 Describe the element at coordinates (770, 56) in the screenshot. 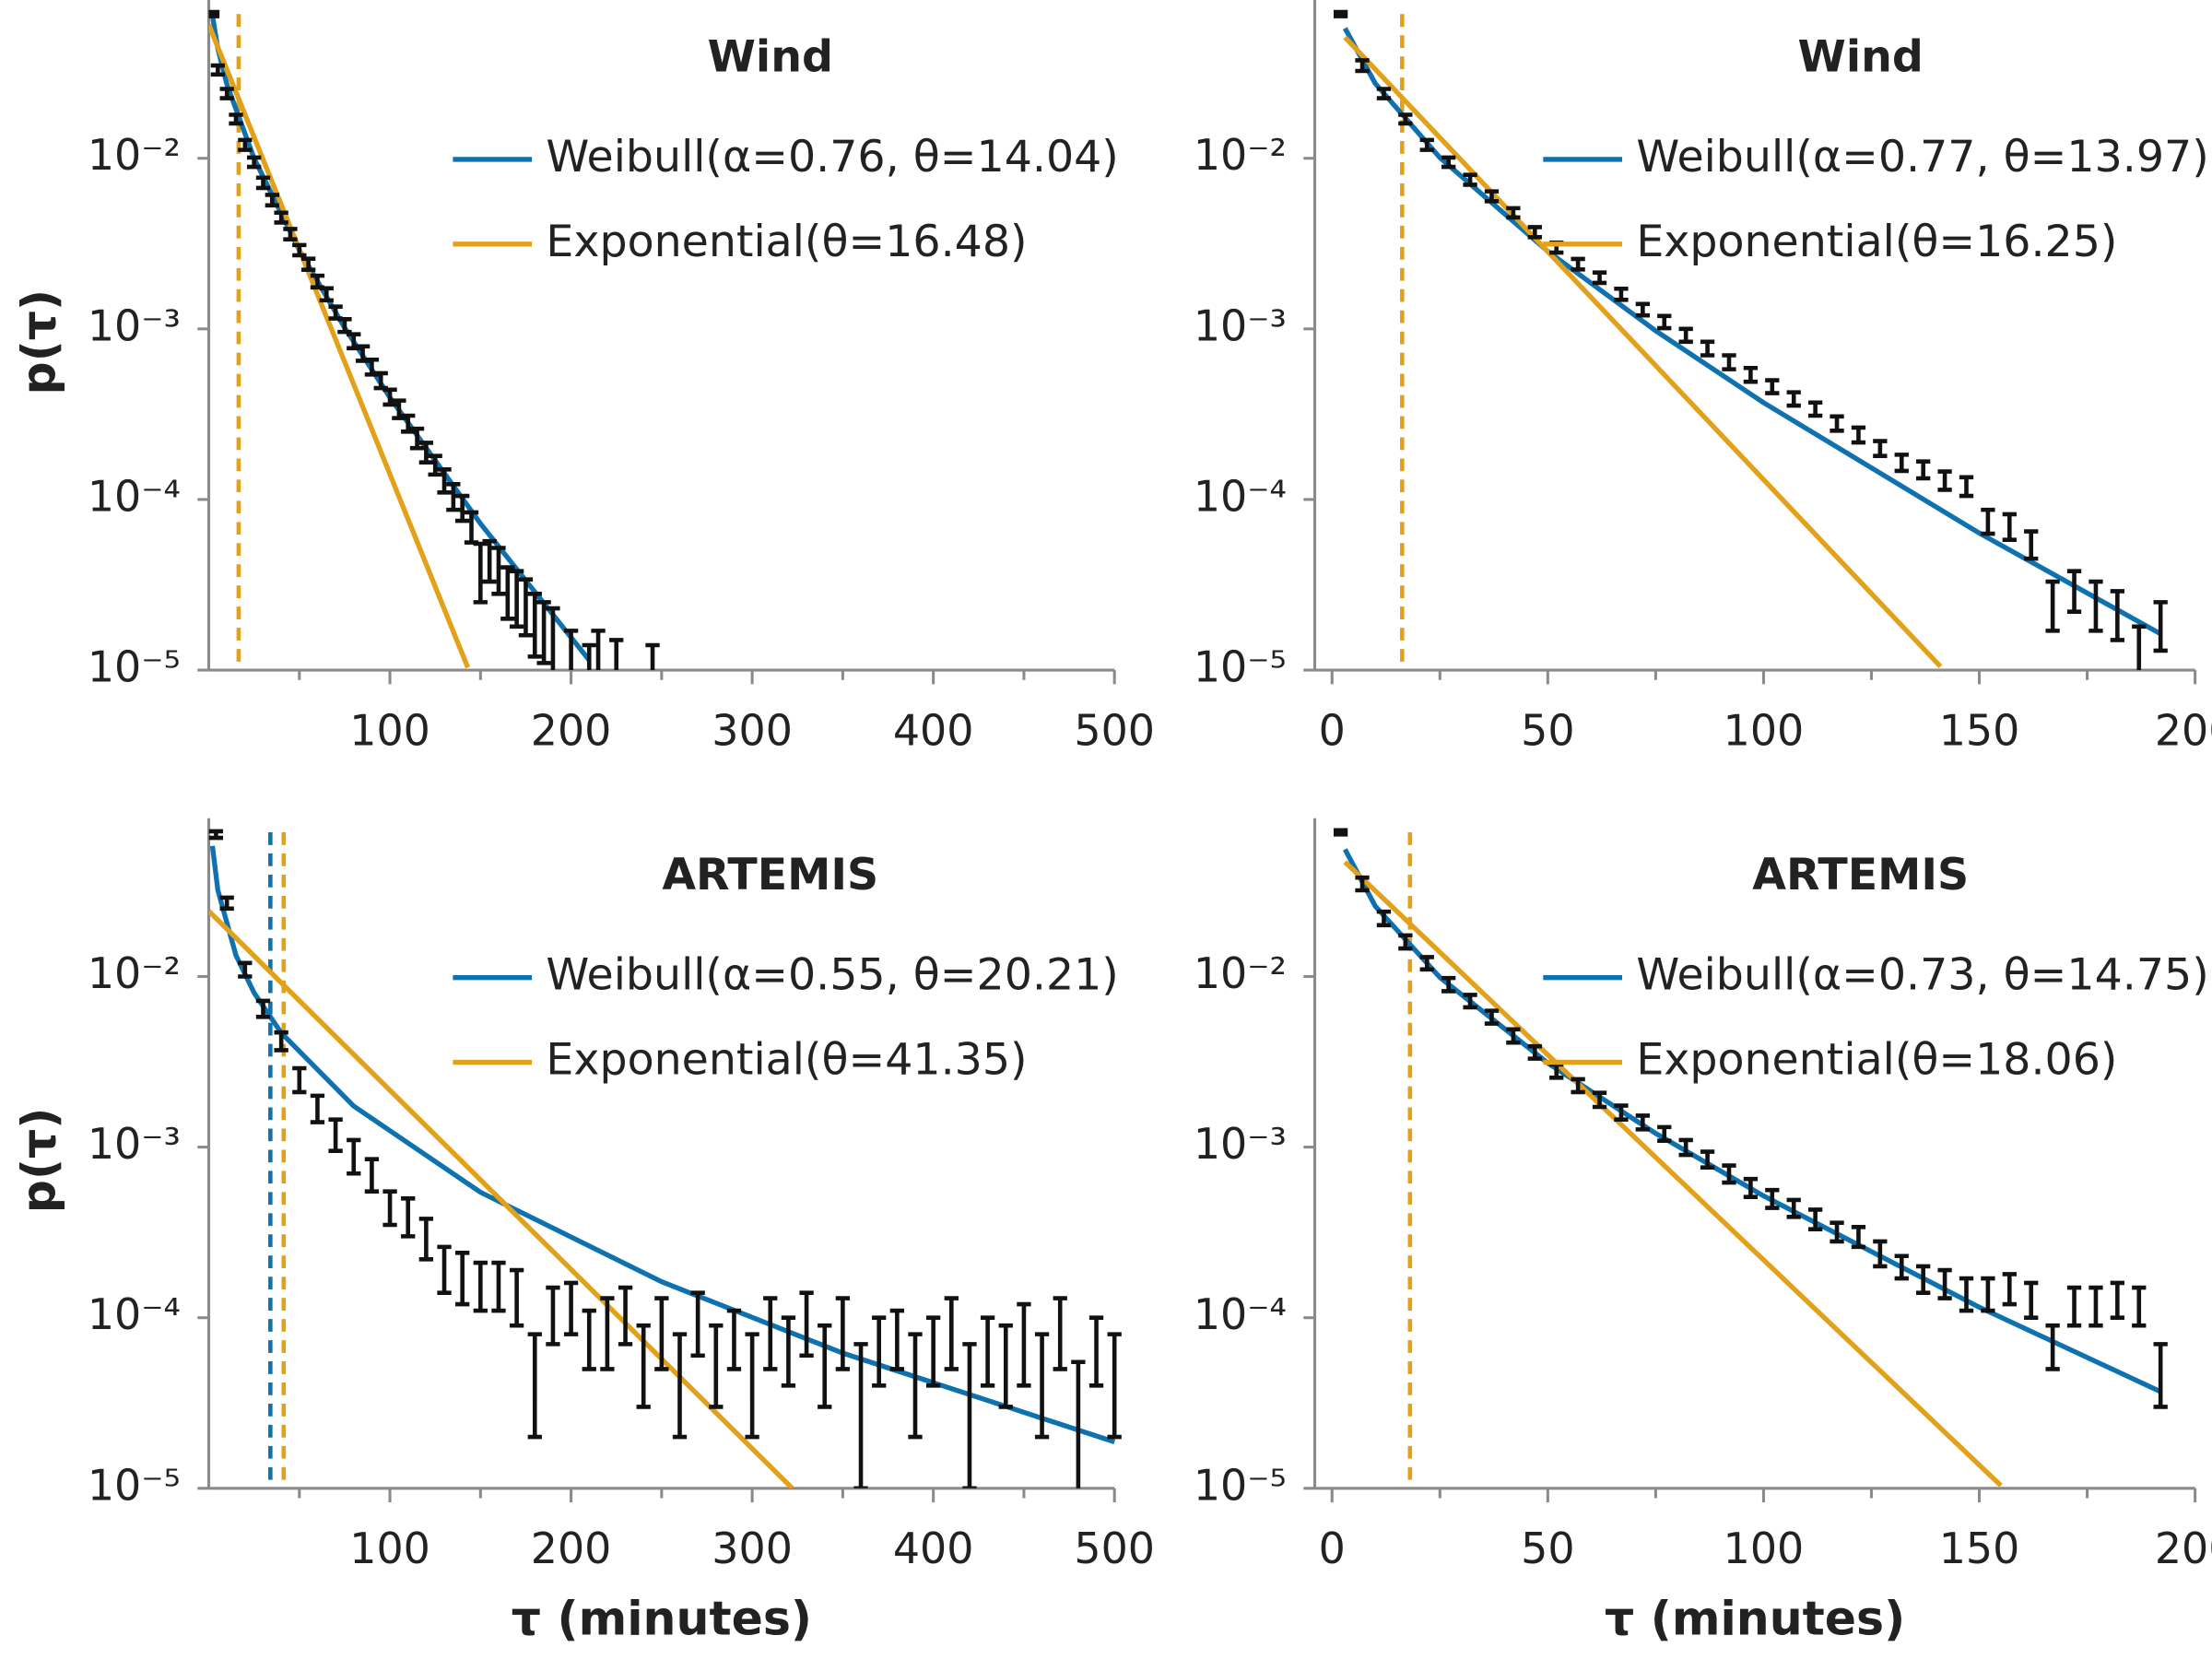

I see `panel-title: Wind` at that location.